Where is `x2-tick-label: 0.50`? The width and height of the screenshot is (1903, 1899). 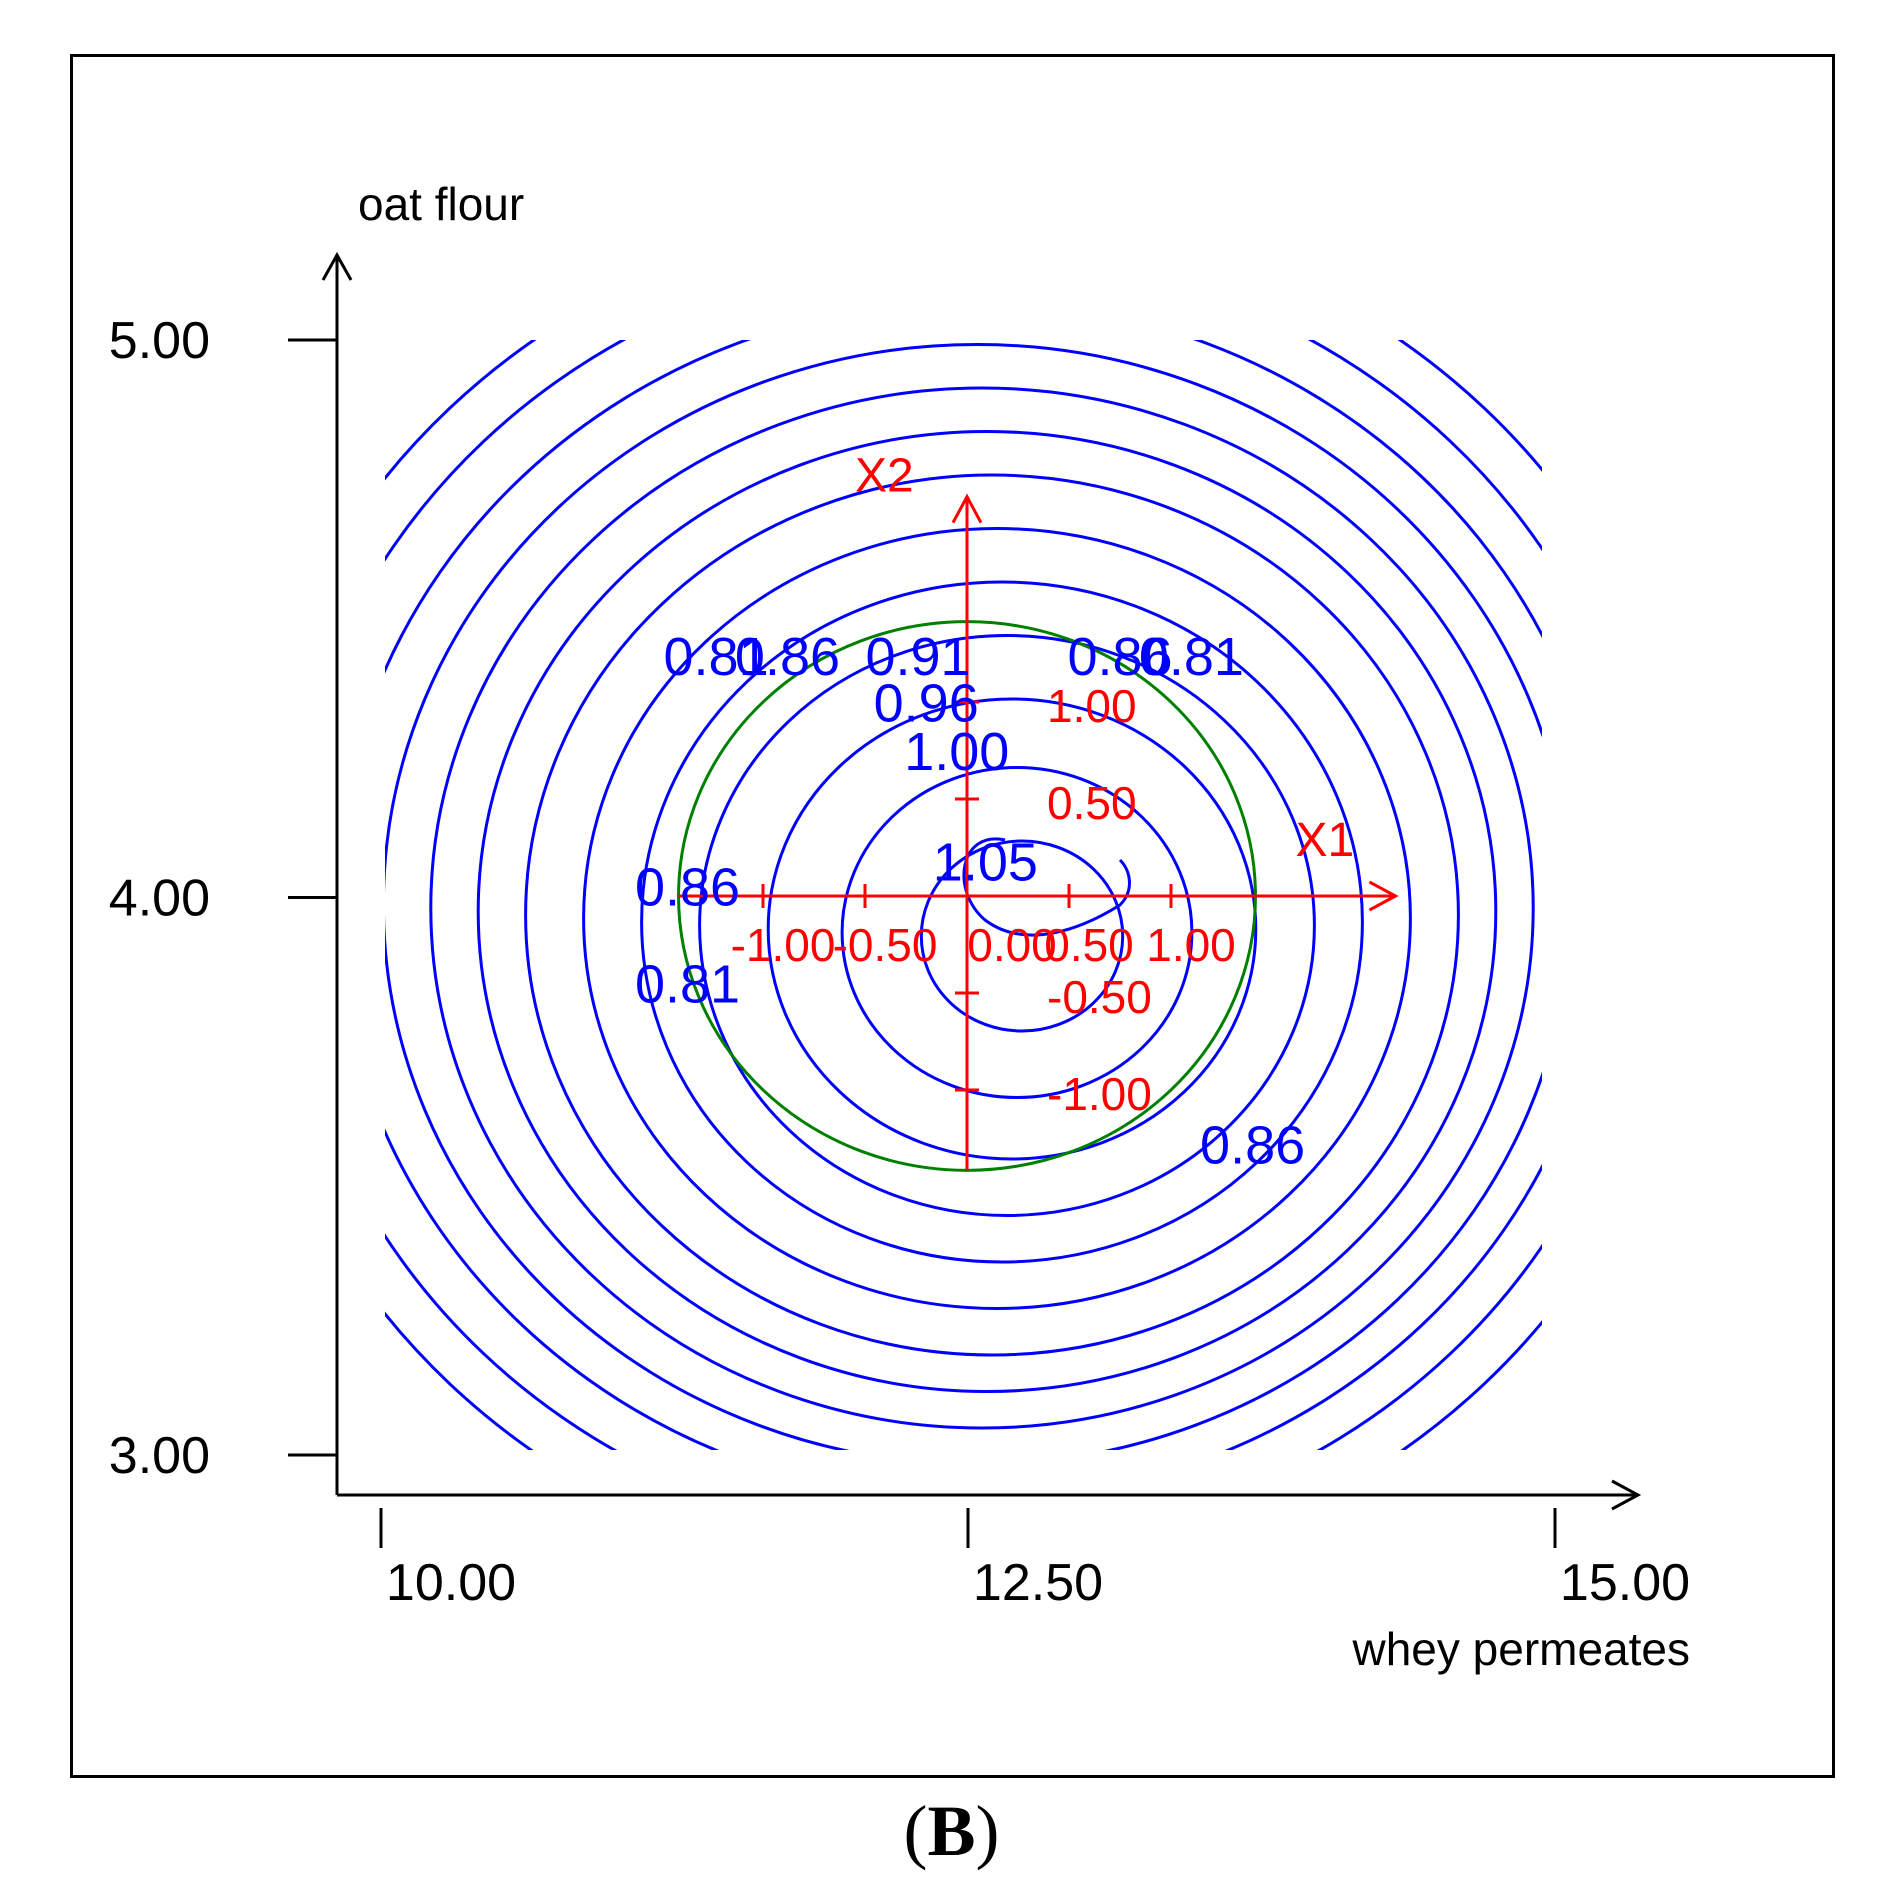
x2-tick-label: 0.50 is located at coordinates (1092, 803).